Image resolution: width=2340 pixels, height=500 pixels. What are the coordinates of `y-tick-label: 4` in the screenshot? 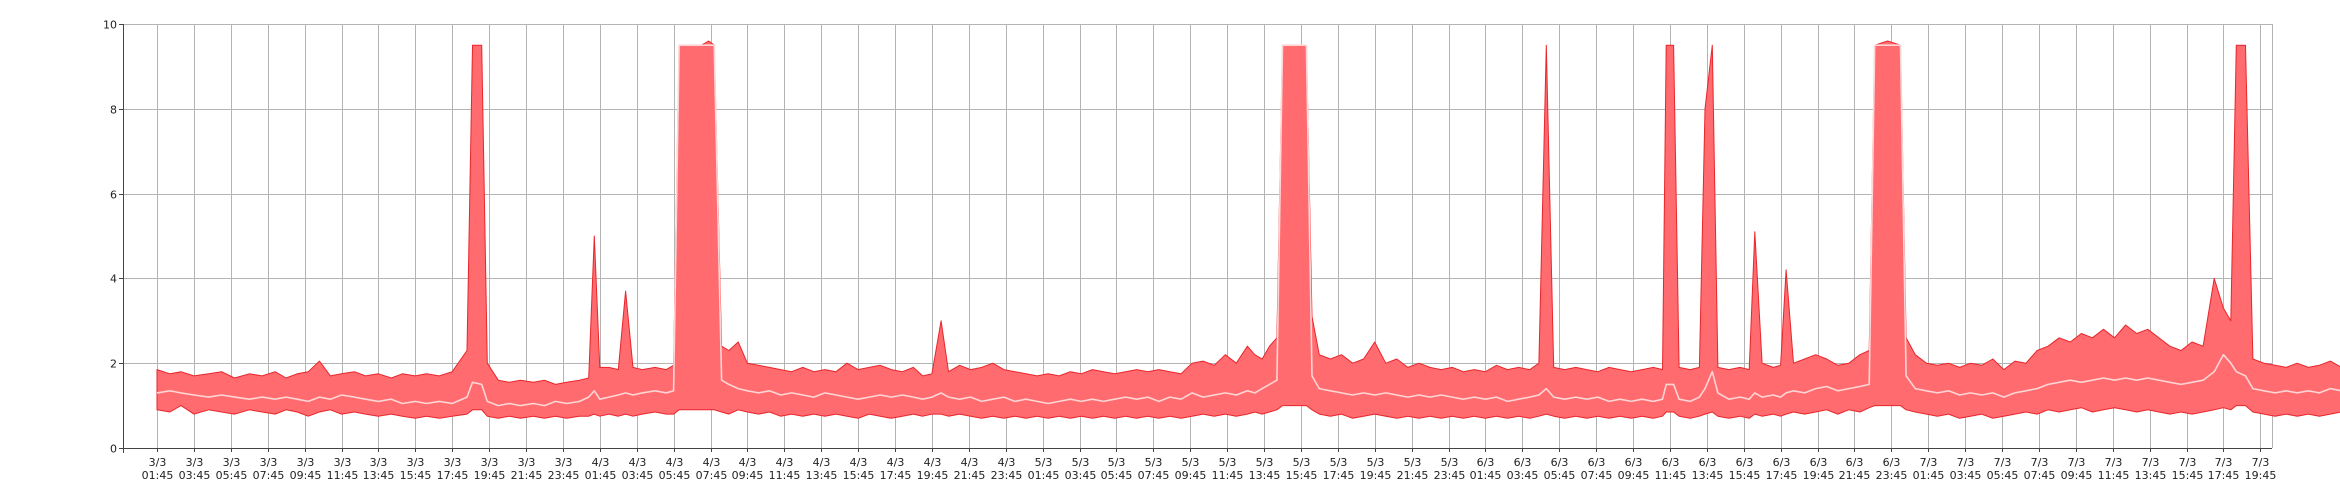 It's located at (113, 279).